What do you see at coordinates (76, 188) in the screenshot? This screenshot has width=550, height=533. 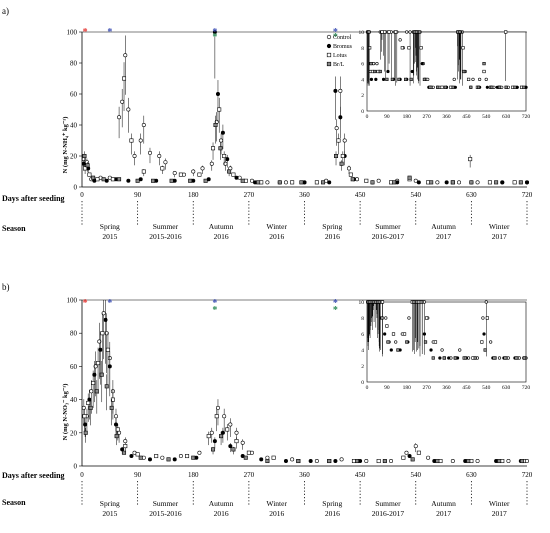 I see `a-y-tick-label: 0` at bounding box center [76, 188].